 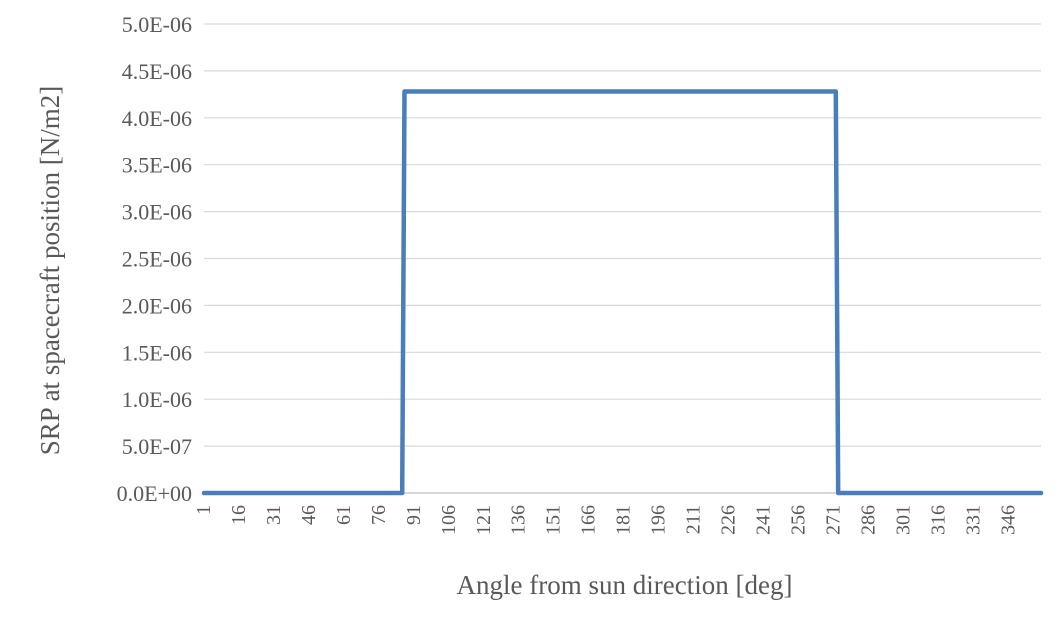 What do you see at coordinates (157, 118) in the screenshot?
I see `y-tick-label: 4.0E-06` at bounding box center [157, 118].